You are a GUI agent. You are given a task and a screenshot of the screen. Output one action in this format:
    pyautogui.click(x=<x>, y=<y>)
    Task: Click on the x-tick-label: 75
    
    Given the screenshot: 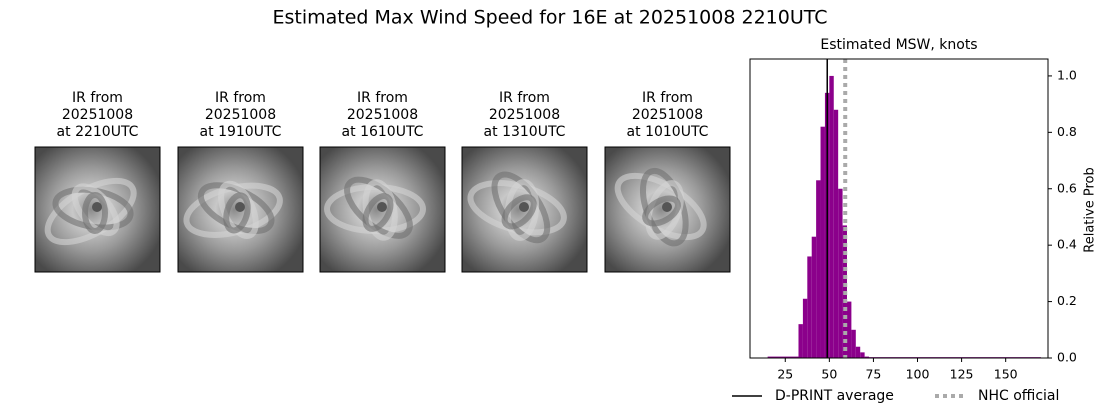 What is the action you would take?
    pyautogui.click(x=873, y=374)
    